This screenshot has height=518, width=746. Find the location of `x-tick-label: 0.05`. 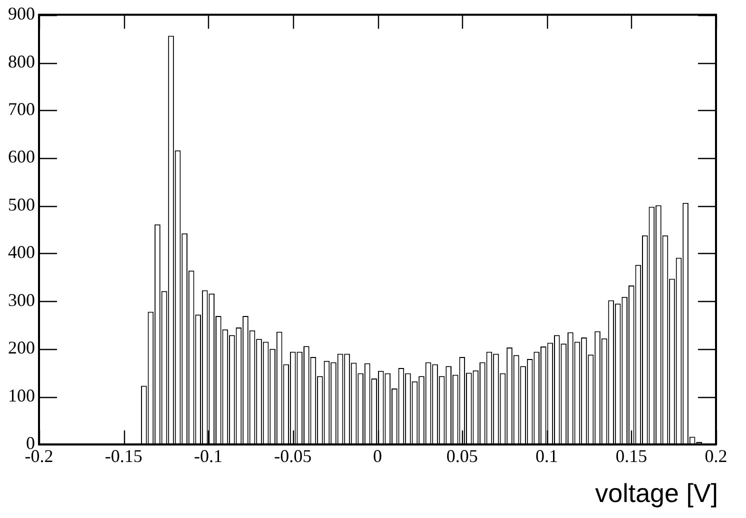

x-tick-label: 0.05 is located at coordinates (462, 456).